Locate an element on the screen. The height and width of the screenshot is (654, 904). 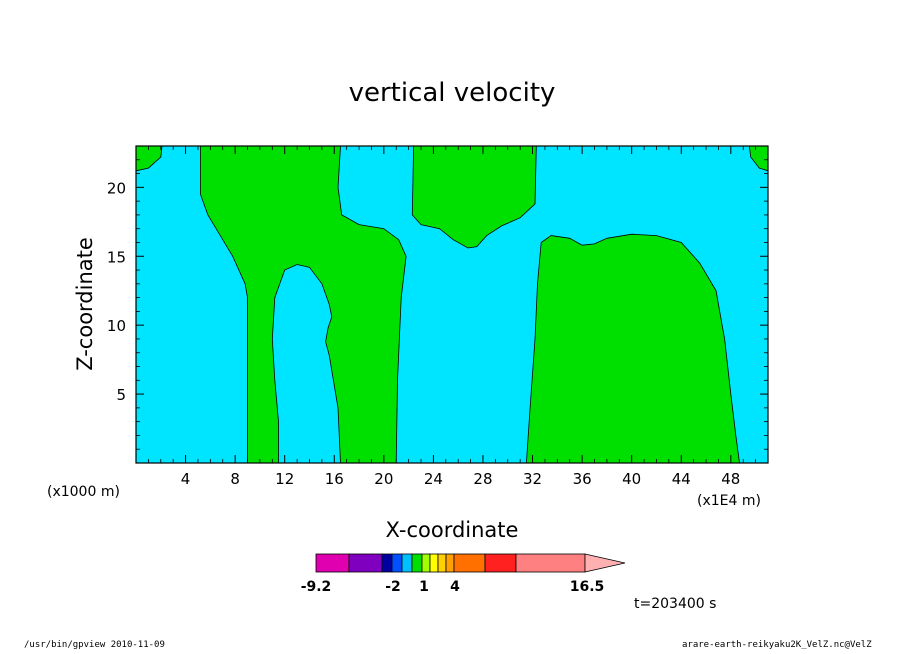
x-tick-label: 20 is located at coordinates (383, 479).